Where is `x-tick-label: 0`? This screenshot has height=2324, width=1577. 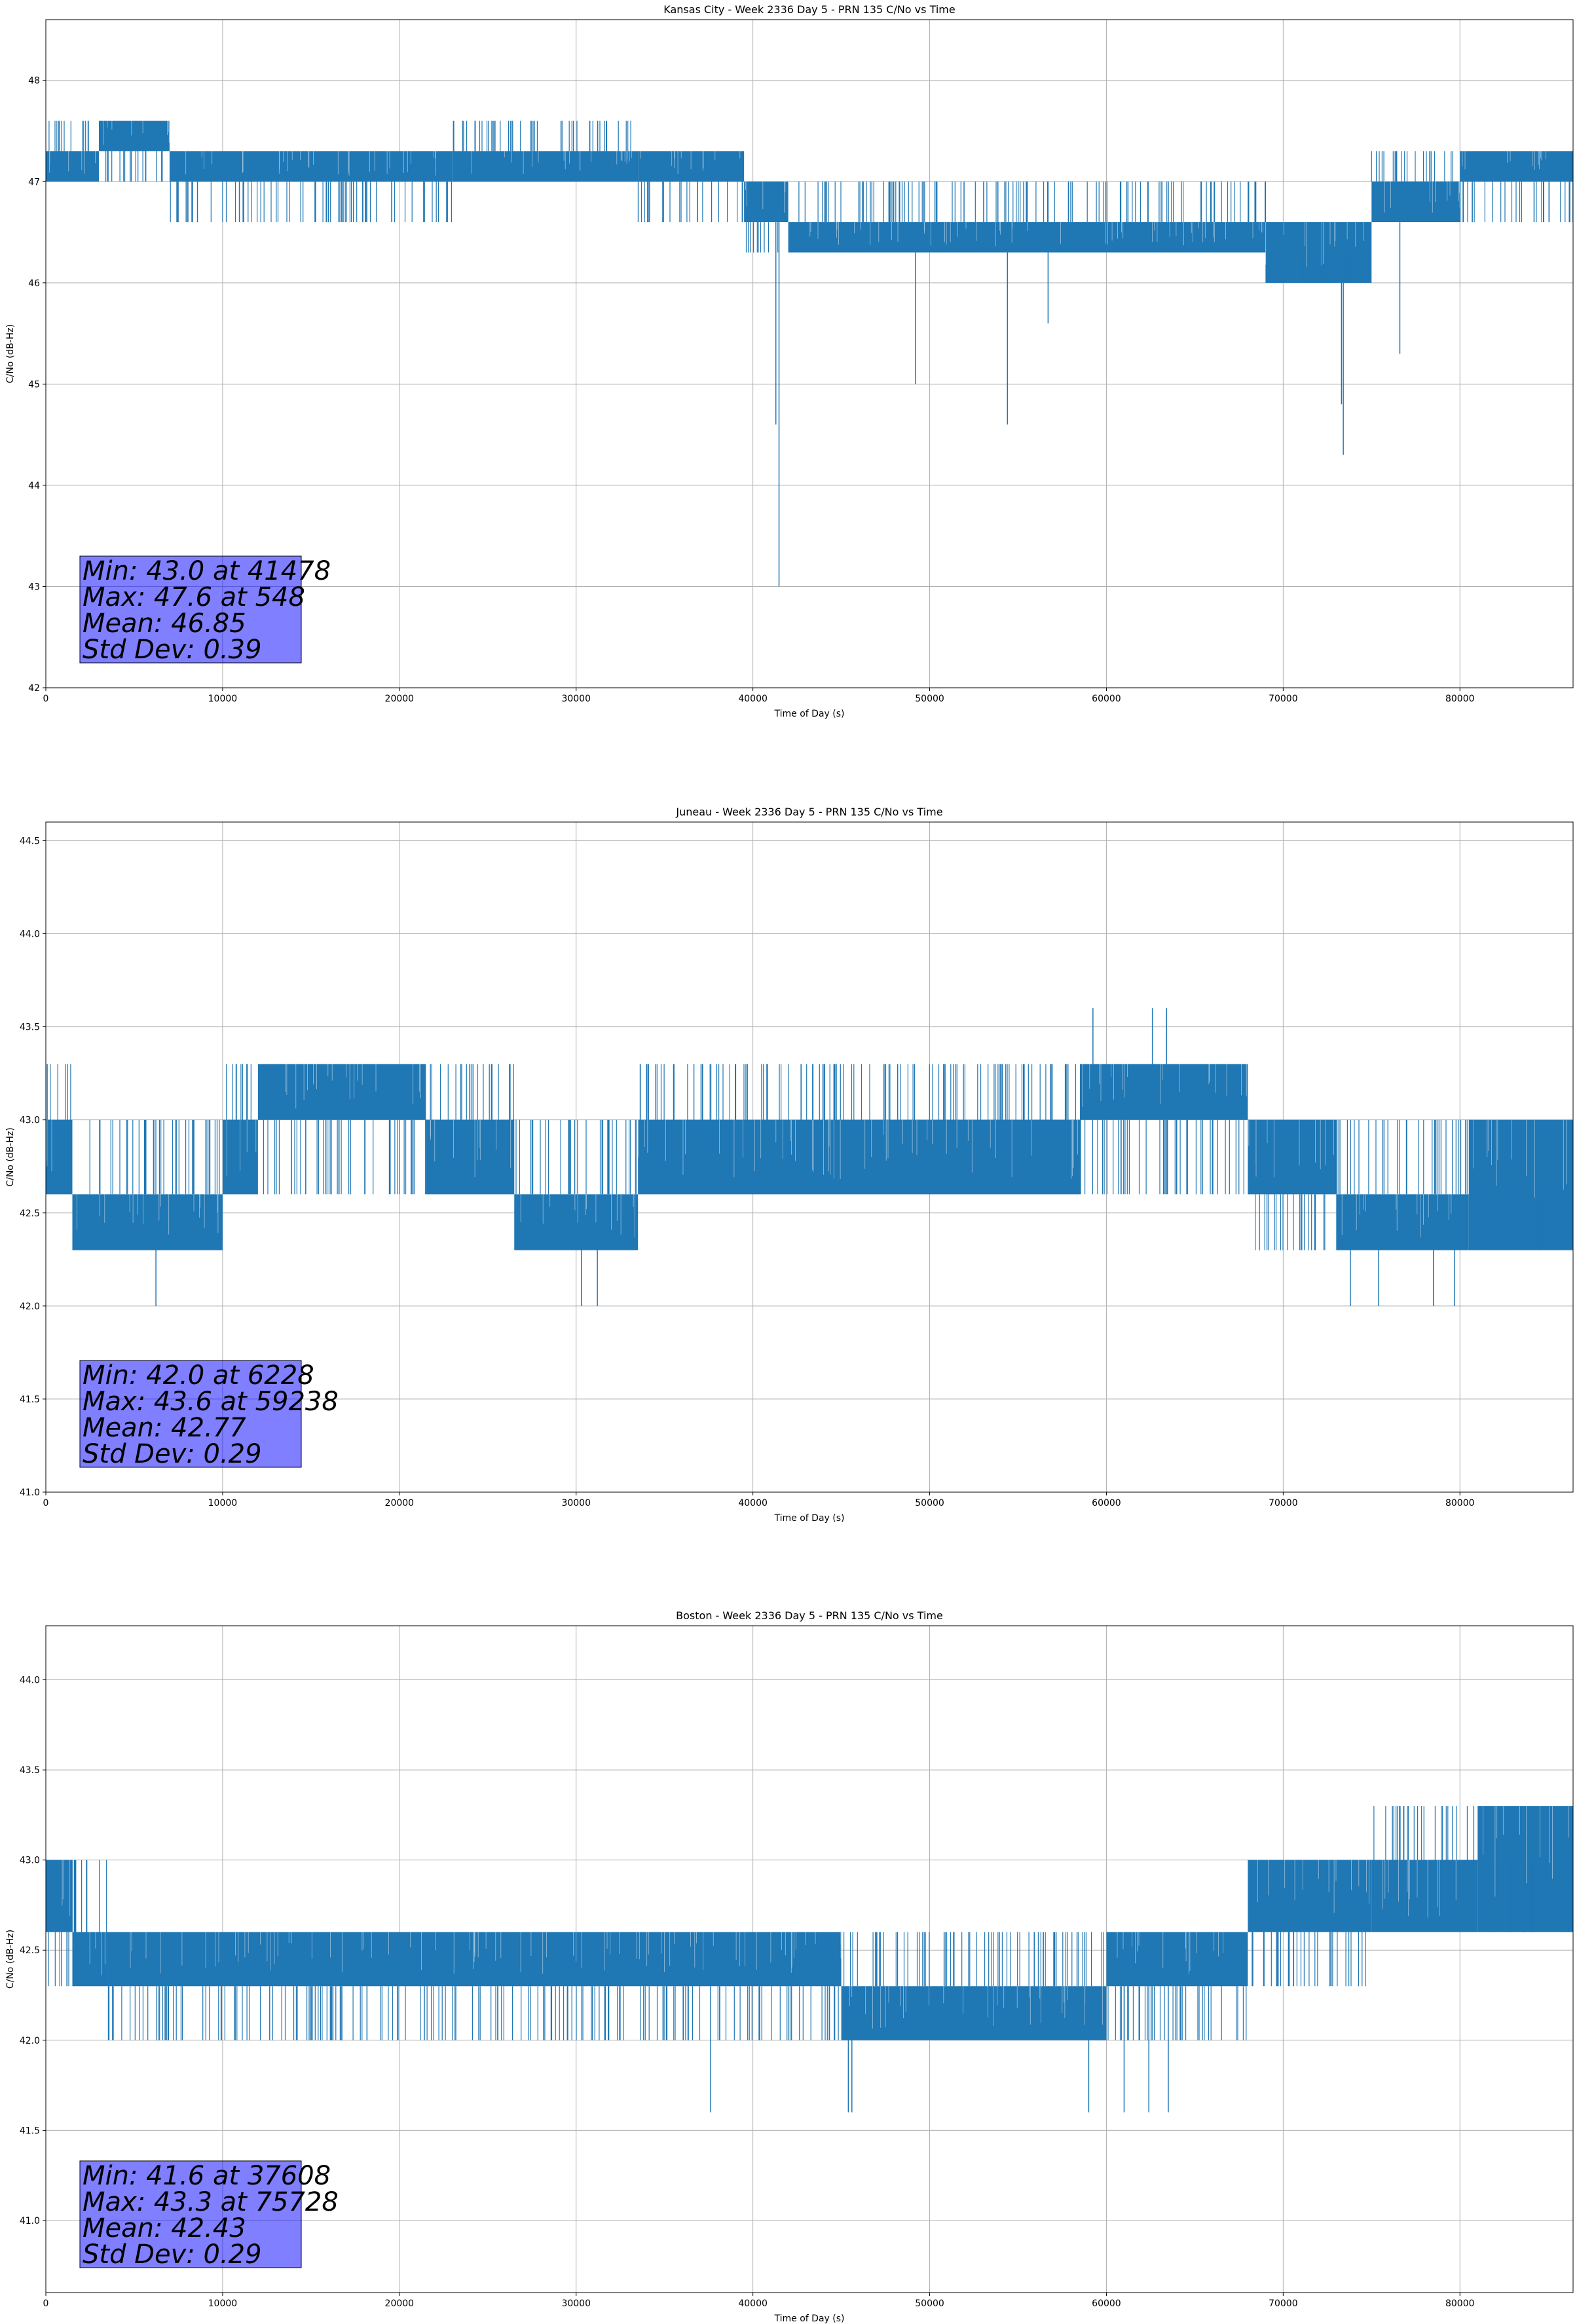
x-tick-label: 0 is located at coordinates (46, 2303).